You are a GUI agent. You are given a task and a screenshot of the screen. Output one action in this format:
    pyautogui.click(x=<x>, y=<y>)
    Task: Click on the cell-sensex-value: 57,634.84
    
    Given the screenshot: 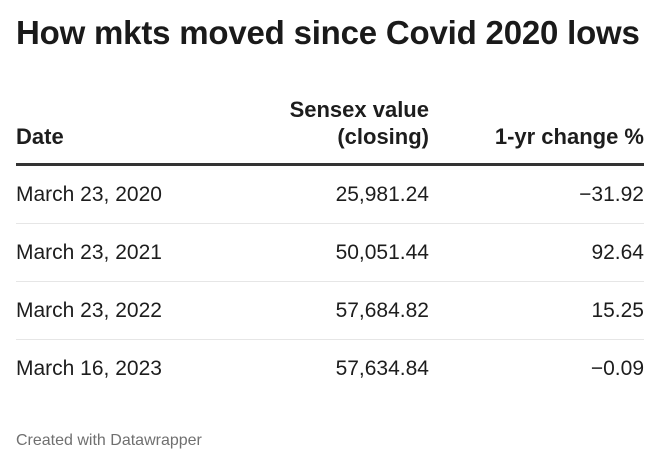 What is the action you would take?
    pyautogui.click(x=382, y=368)
    